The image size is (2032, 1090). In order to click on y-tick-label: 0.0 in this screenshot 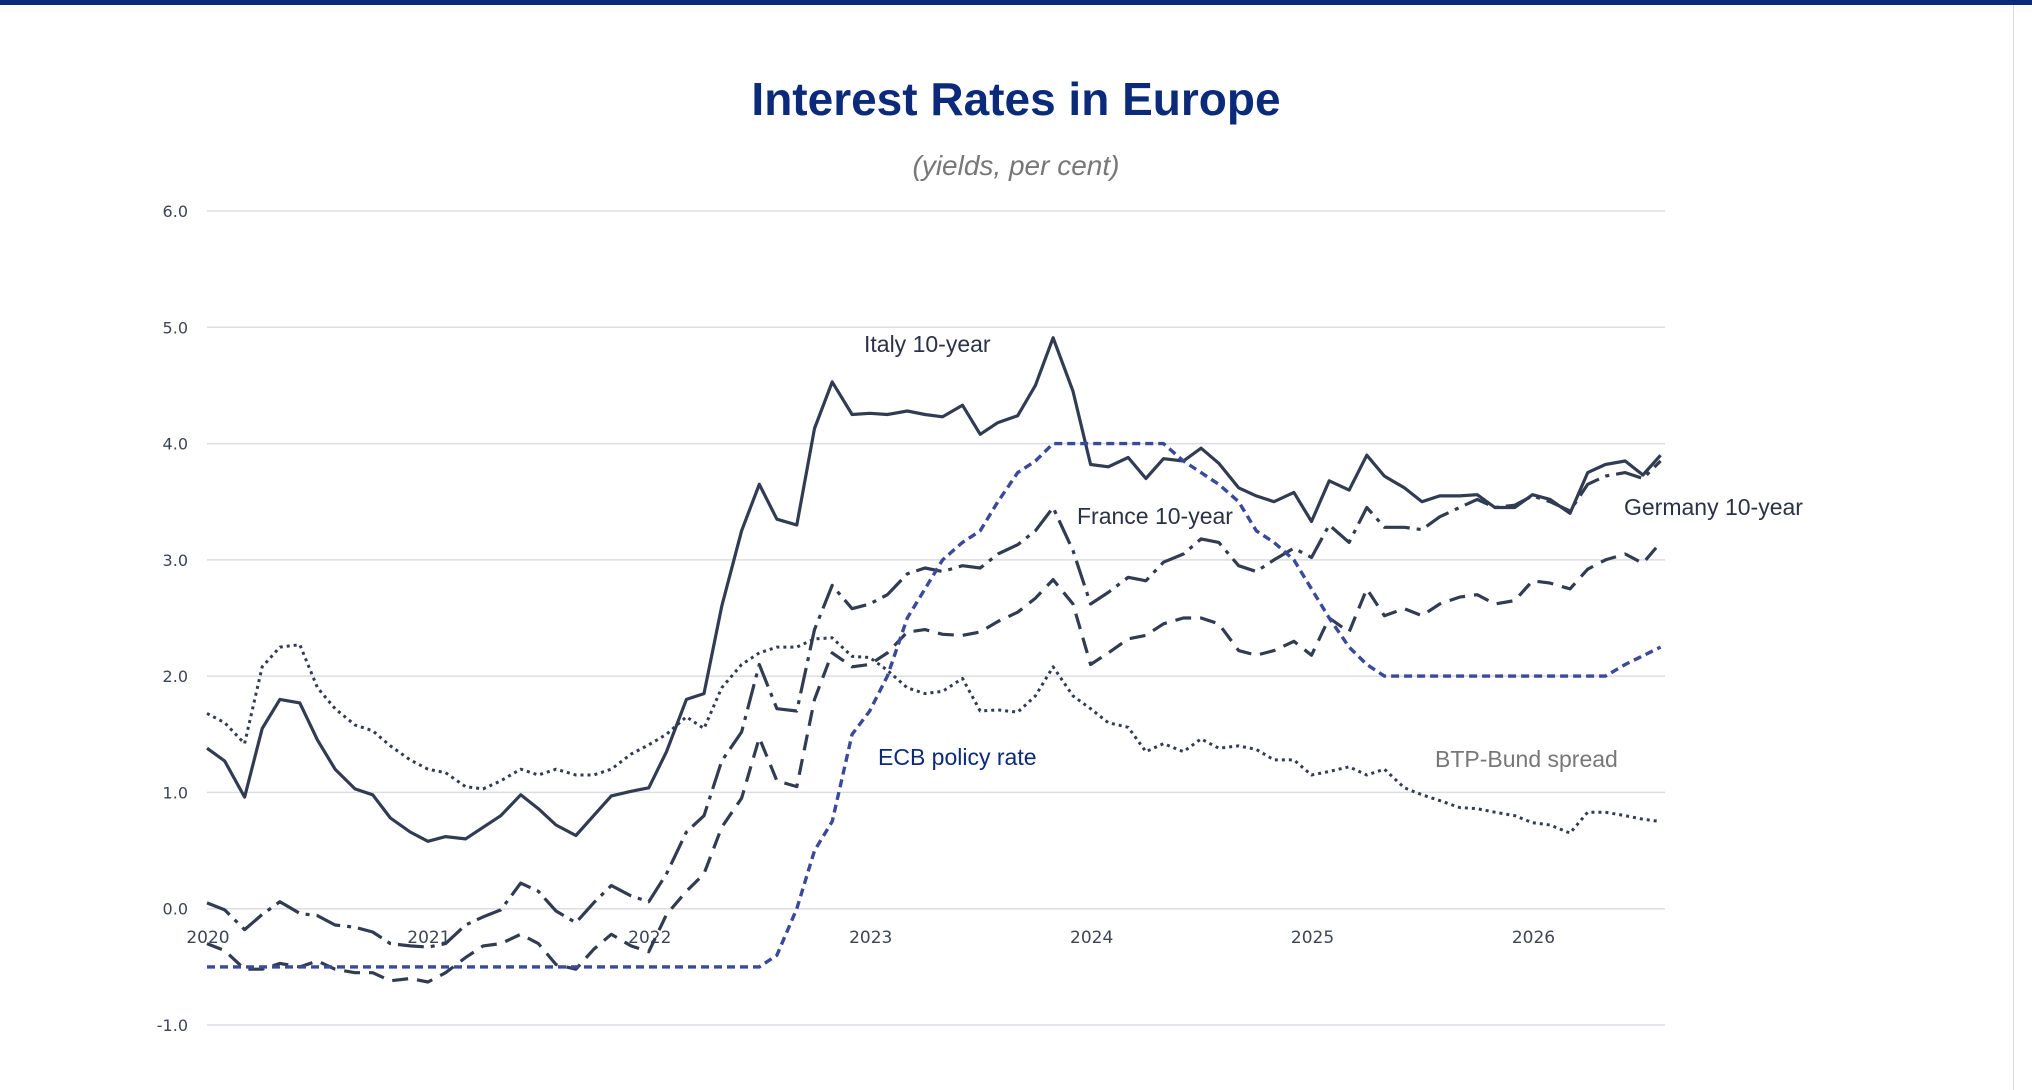, I will do `click(175, 909)`.